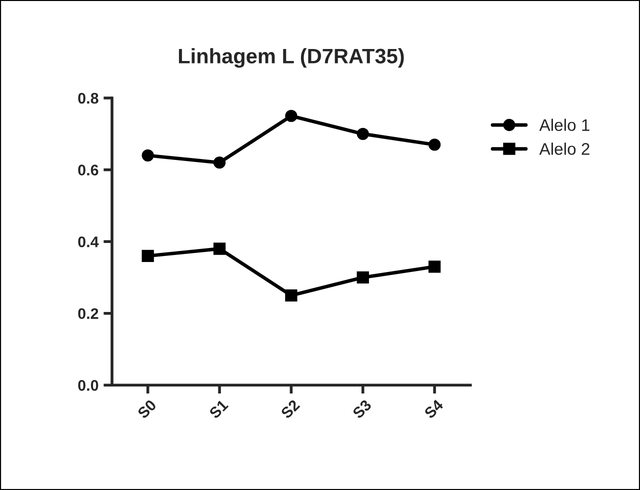  What do you see at coordinates (88, 242) in the screenshot?
I see `y-tick-label: 0.4` at bounding box center [88, 242].